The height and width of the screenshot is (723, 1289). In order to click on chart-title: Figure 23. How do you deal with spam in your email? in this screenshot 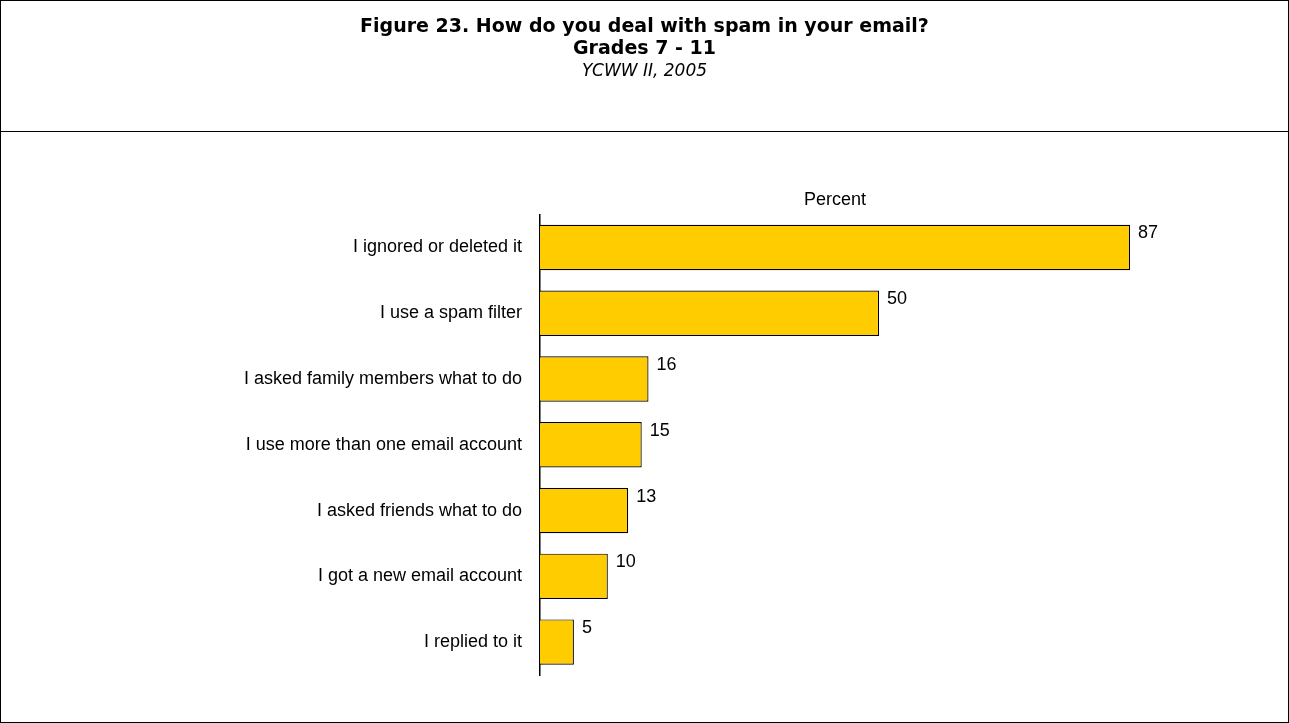, I will do `click(644, 25)`.